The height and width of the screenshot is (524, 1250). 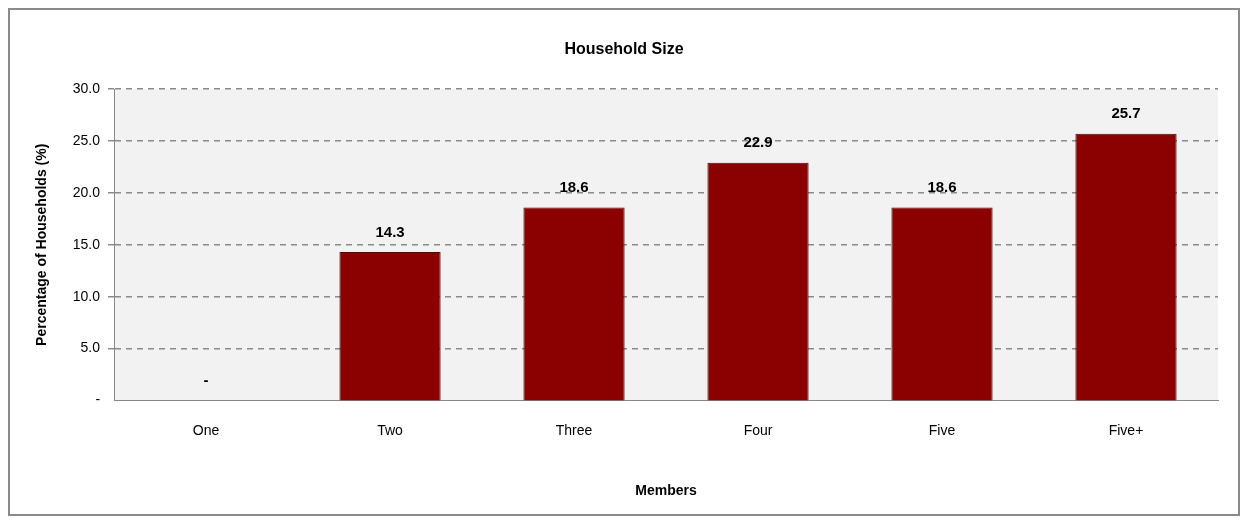 What do you see at coordinates (41, 244) in the screenshot?
I see `y-axis-title: Percentage of Households (%)` at bounding box center [41, 244].